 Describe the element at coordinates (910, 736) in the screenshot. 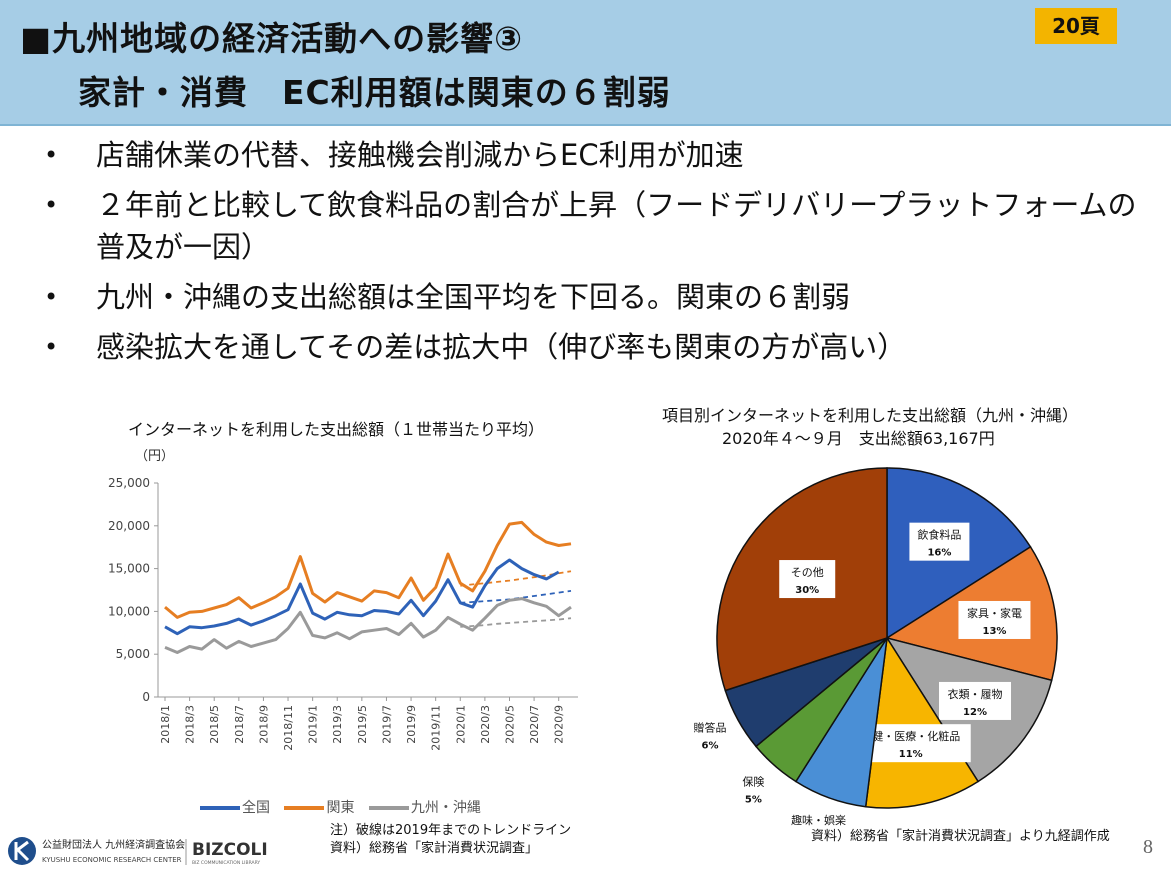

I see `slice-category-label: 保健・医療・化粧品` at that location.